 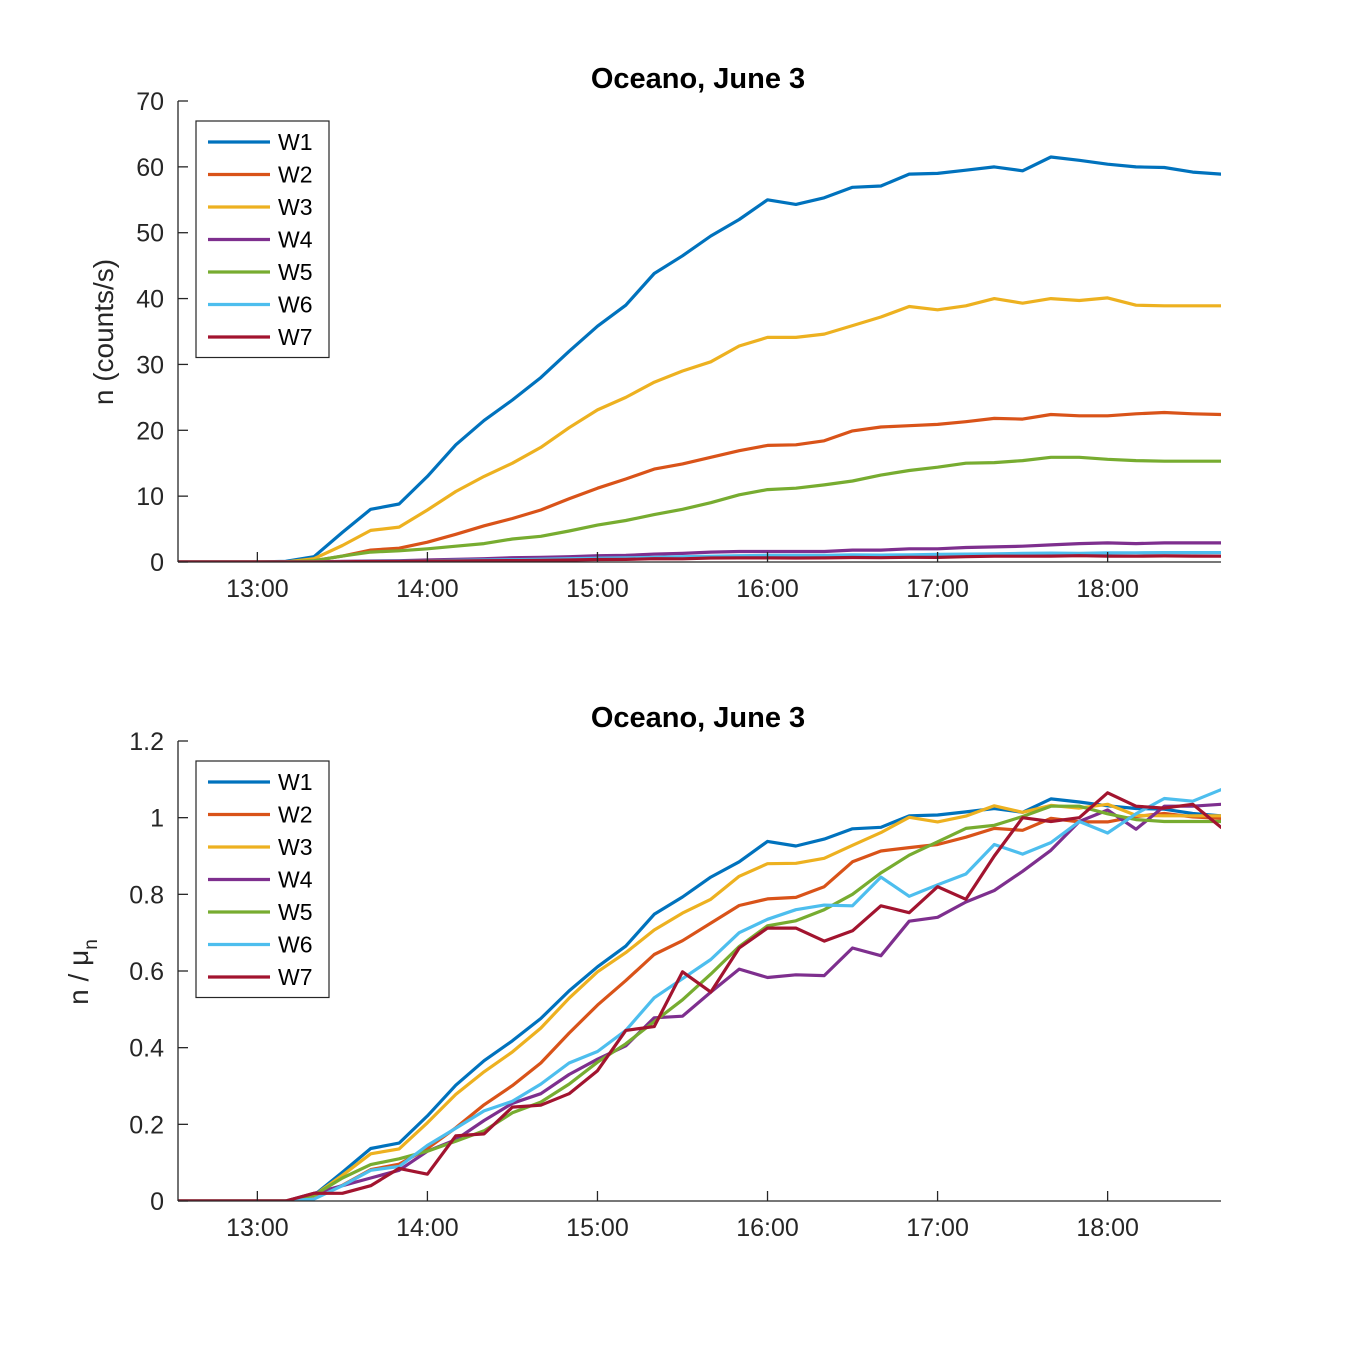 I want to click on y-tick-label: 0.8, so click(x=146, y=895).